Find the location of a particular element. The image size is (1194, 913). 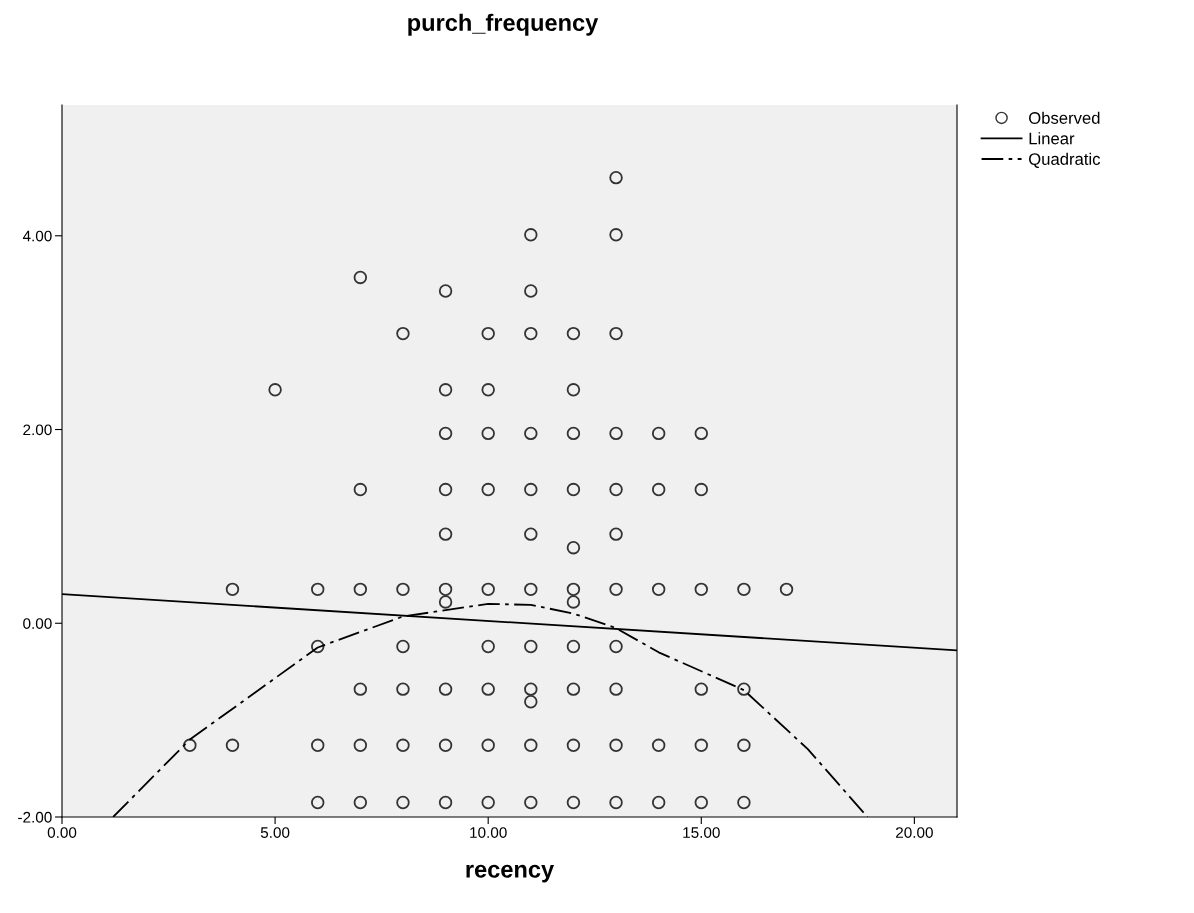

y-tick-label: -2.00 is located at coordinates (35, 817).